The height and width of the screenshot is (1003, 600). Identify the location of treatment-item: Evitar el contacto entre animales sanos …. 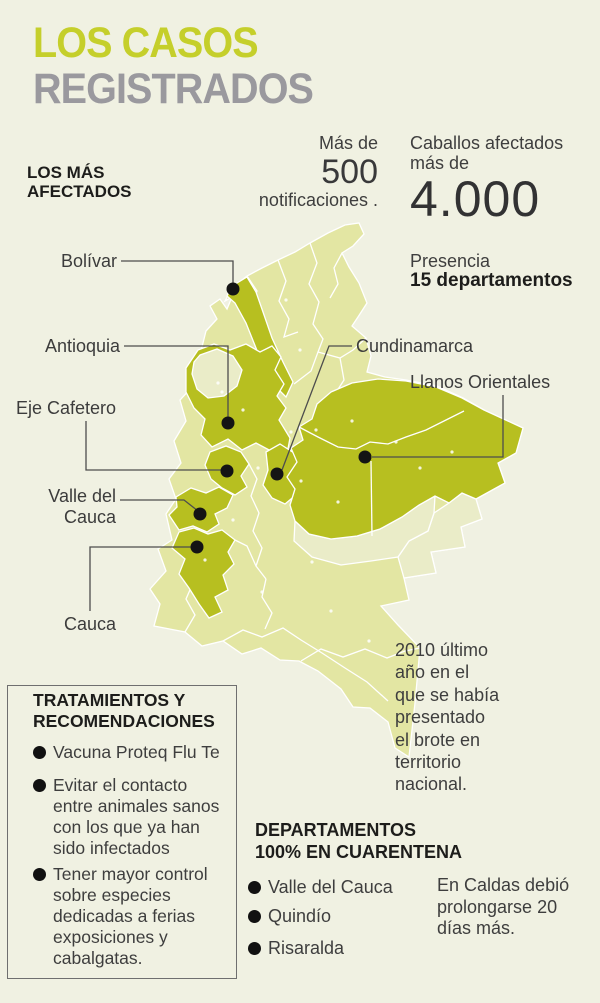
(130, 817).